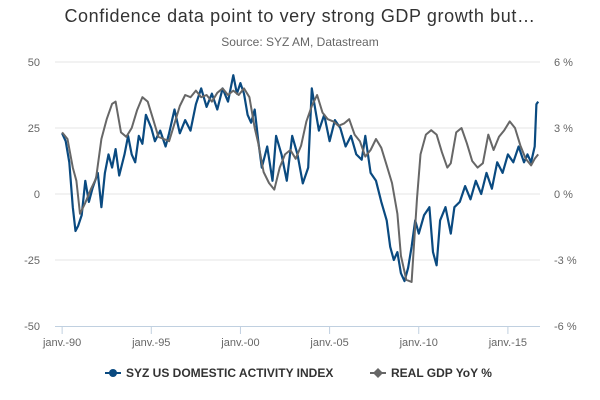 The height and width of the screenshot is (400, 600). I want to click on legend-item: SYZ US DOMESTIC ACTIVITY INDEX, so click(219, 373).